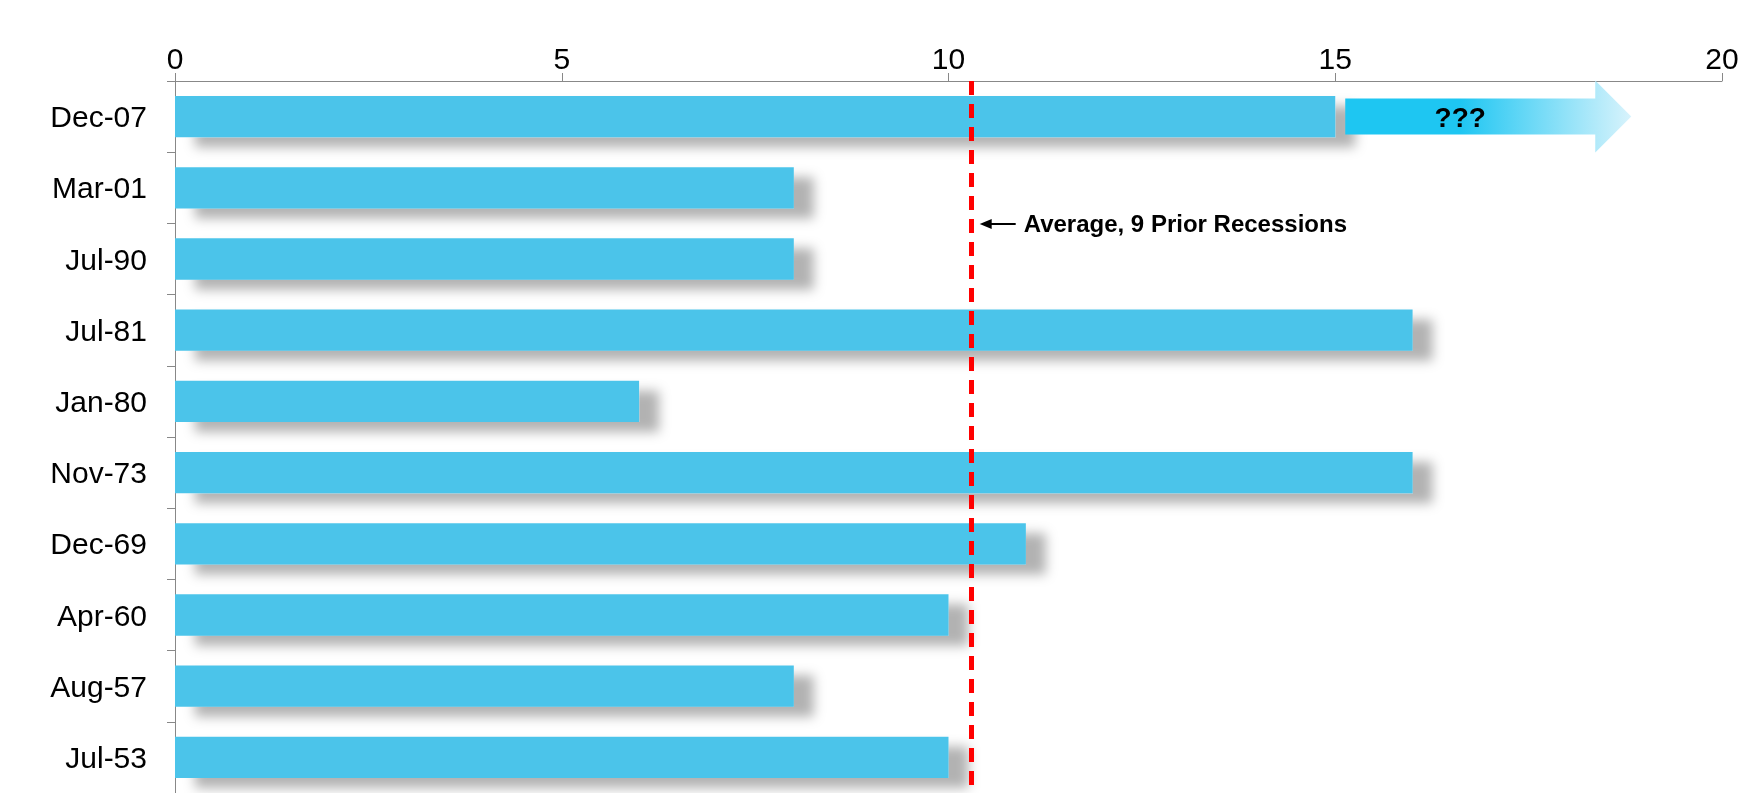 Image resolution: width=1762 pixels, height=793 pixels. What do you see at coordinates (98, 544) in the screenshot?
I see `y-tick-label: Dec-69` at bounding box center [98, 544].